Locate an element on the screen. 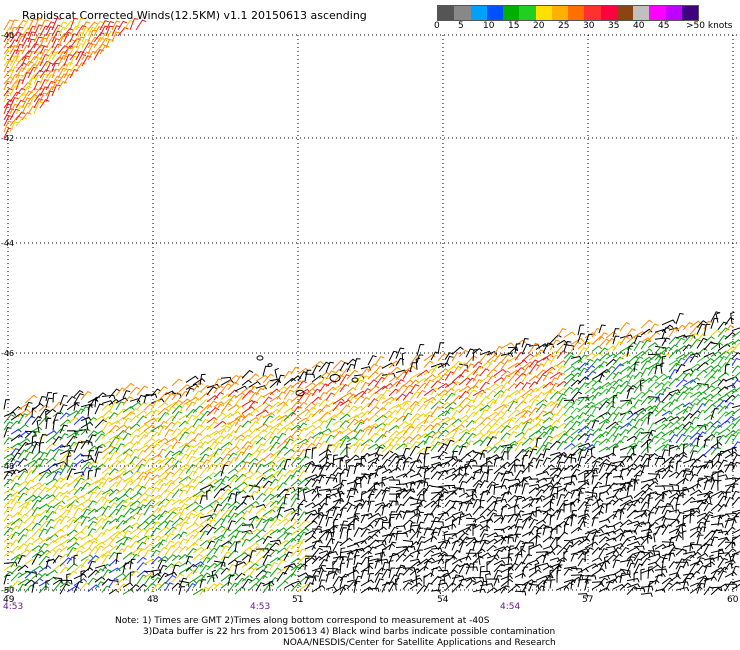  legend-tick-label: >50 knots is located at coordinates (709, 26).